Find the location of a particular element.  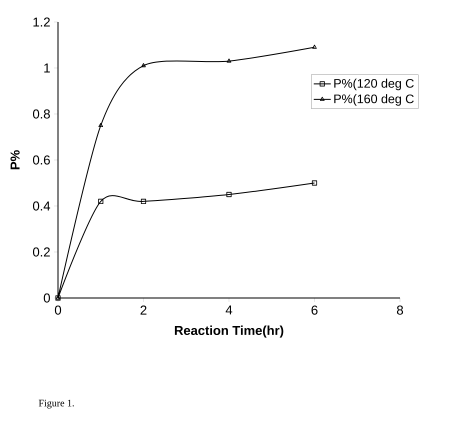

y-tick-label: 1.2 is located at coordinates (41, 22).